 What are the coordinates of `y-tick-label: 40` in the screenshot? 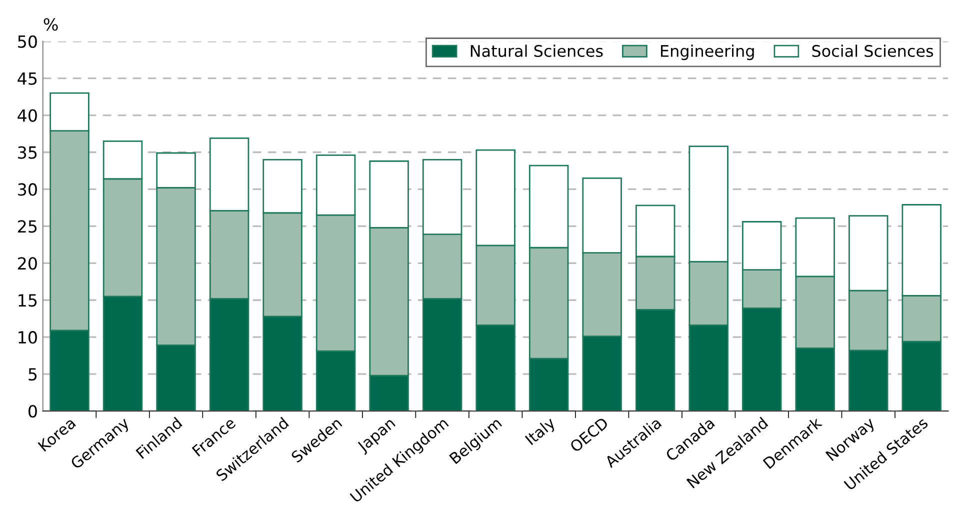 It's located at (27, 115).